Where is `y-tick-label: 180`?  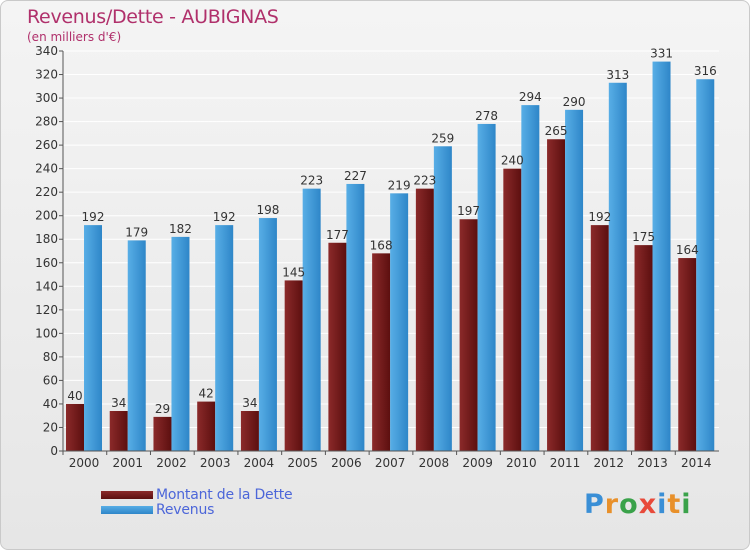
y-tick-label: 180 is located at coordinates (46, 239).